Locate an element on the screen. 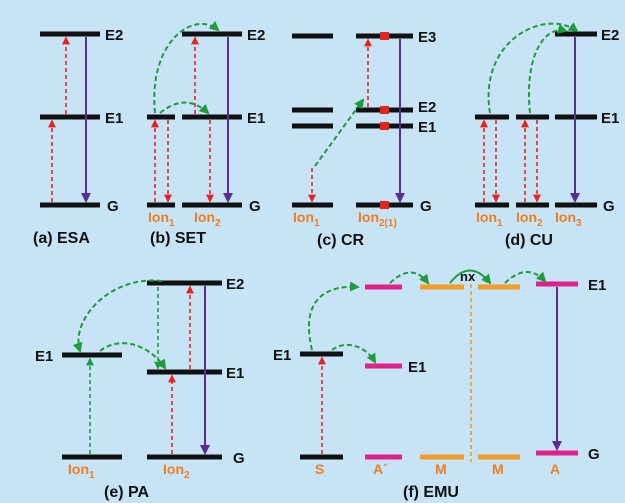 Image resolution: width=625 pixels, height=503 pixels. ion-m2-label: M is located at coordinates (498, 469).